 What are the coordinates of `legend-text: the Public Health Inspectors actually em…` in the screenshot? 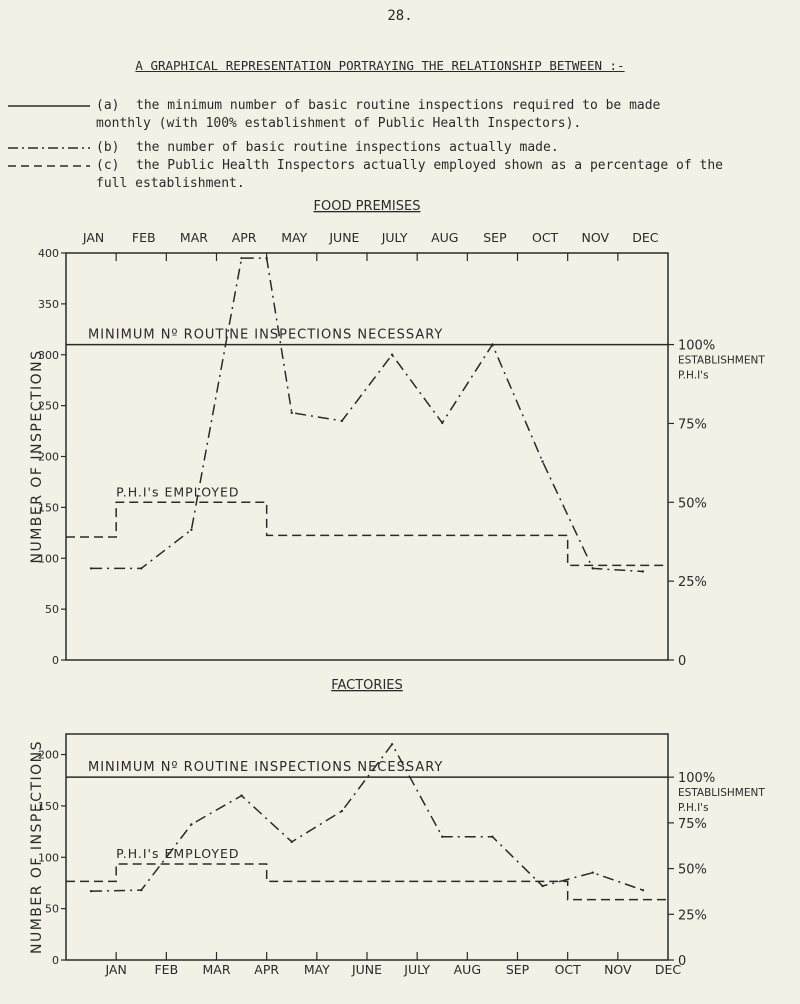 It's located at (429, 165).